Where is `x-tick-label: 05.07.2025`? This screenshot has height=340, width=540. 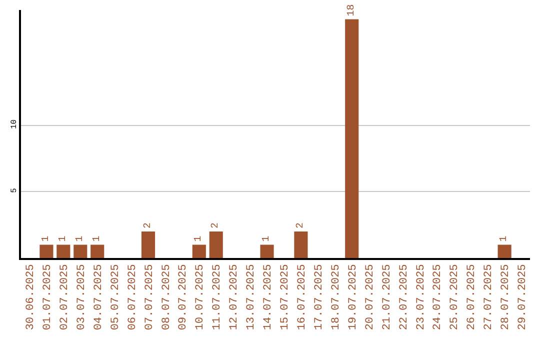
x-tick-label: 05.07.2025 is located at coordinates (116, 297).